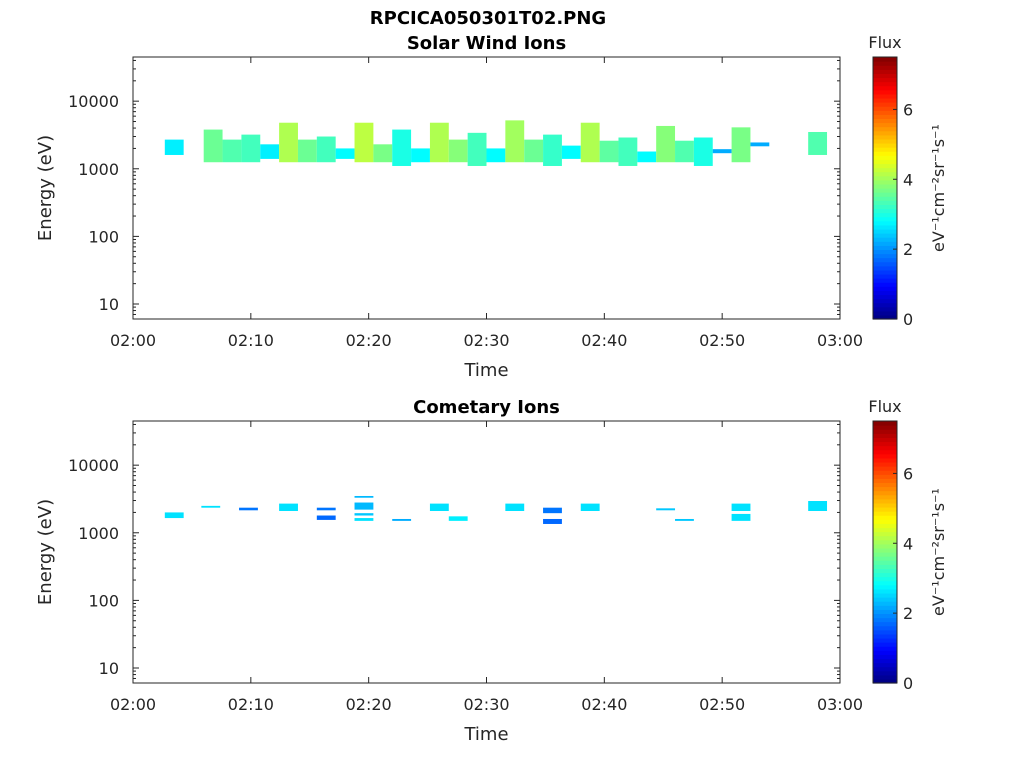 This screenshot has height=768, width=1024. What do you see at coordinates (908, 545) in the screenshot?
I see `colorbar: 0 2 4 6 Flux eV⁻¹cm⁻²sr⁻¹s⁻¹` at bounding box center [908, 545].